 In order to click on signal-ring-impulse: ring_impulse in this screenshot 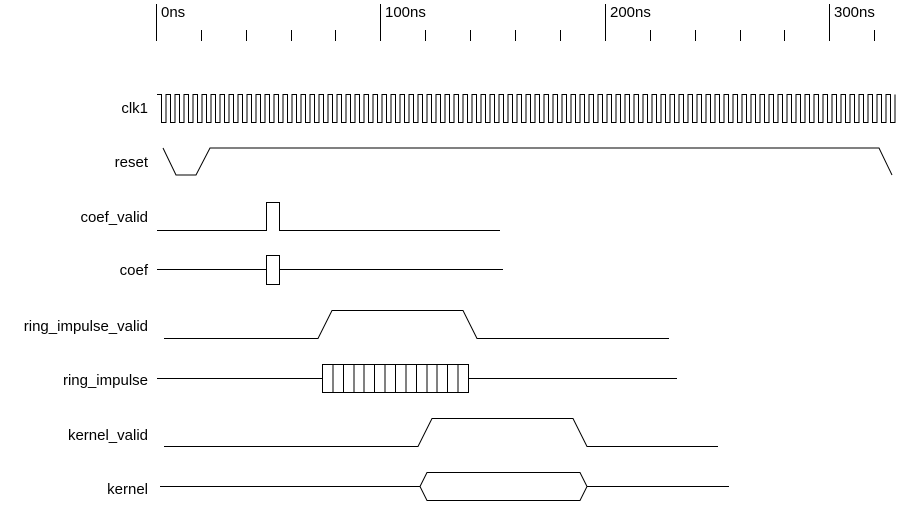, I will do `click(370, 378)`.